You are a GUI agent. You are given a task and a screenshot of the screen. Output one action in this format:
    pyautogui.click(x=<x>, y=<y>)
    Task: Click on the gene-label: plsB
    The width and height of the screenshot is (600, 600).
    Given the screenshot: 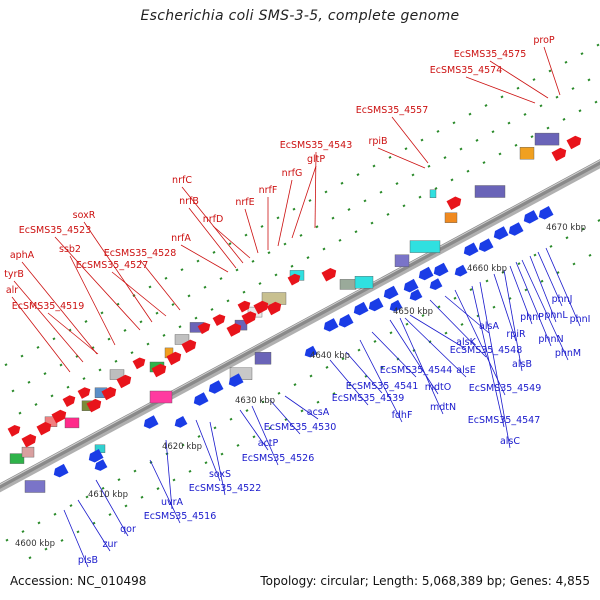 What is the action you would take?
    pyautogui.click(x=88, y=560)
    